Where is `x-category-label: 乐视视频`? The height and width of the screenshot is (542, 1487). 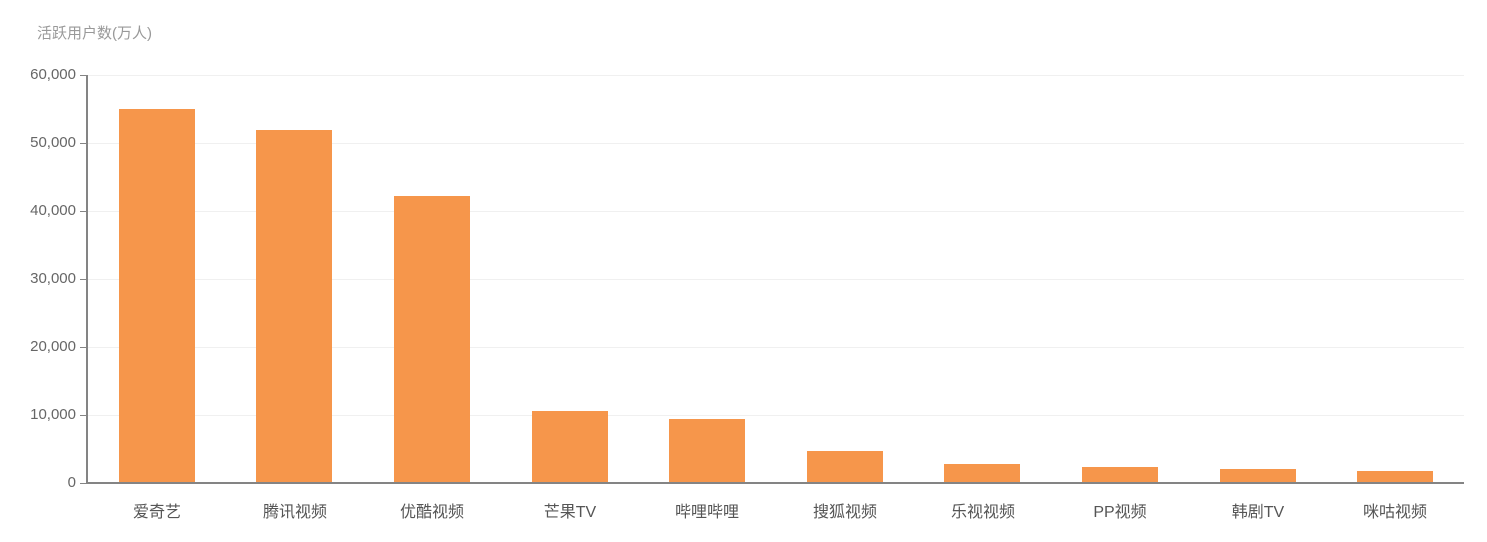
x-category-label: 乐视视频 is located at coordinates (982, 512).